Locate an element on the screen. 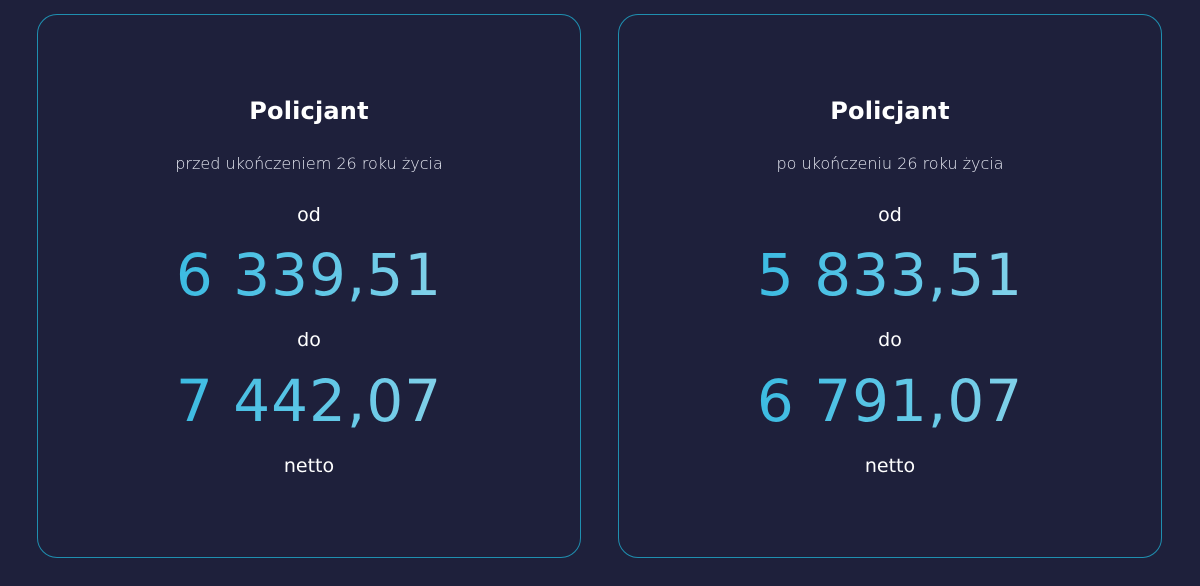  from-amount: 5 833,51 is located at coordinates (890, 275).